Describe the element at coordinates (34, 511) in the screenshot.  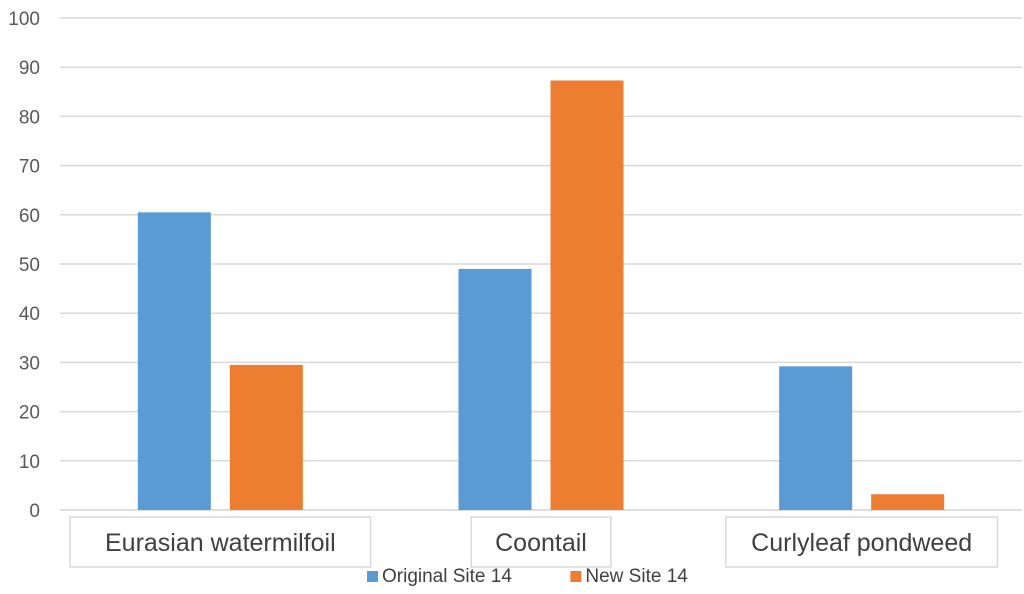
I see `y-tick-label: 0` at that location.